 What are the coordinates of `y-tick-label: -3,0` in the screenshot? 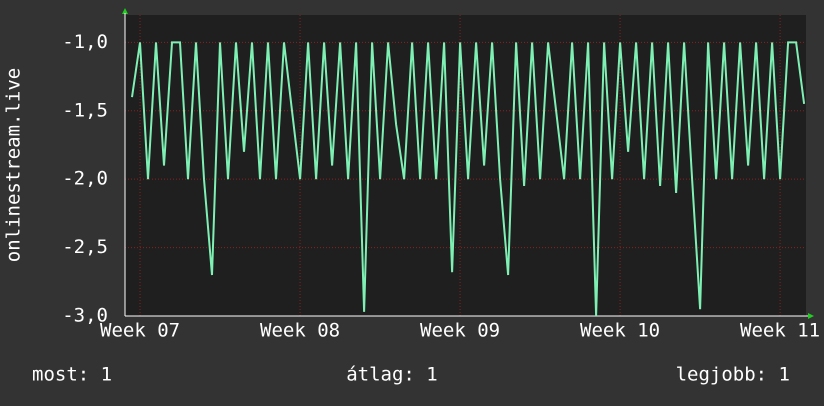 It's located at (85, 316).